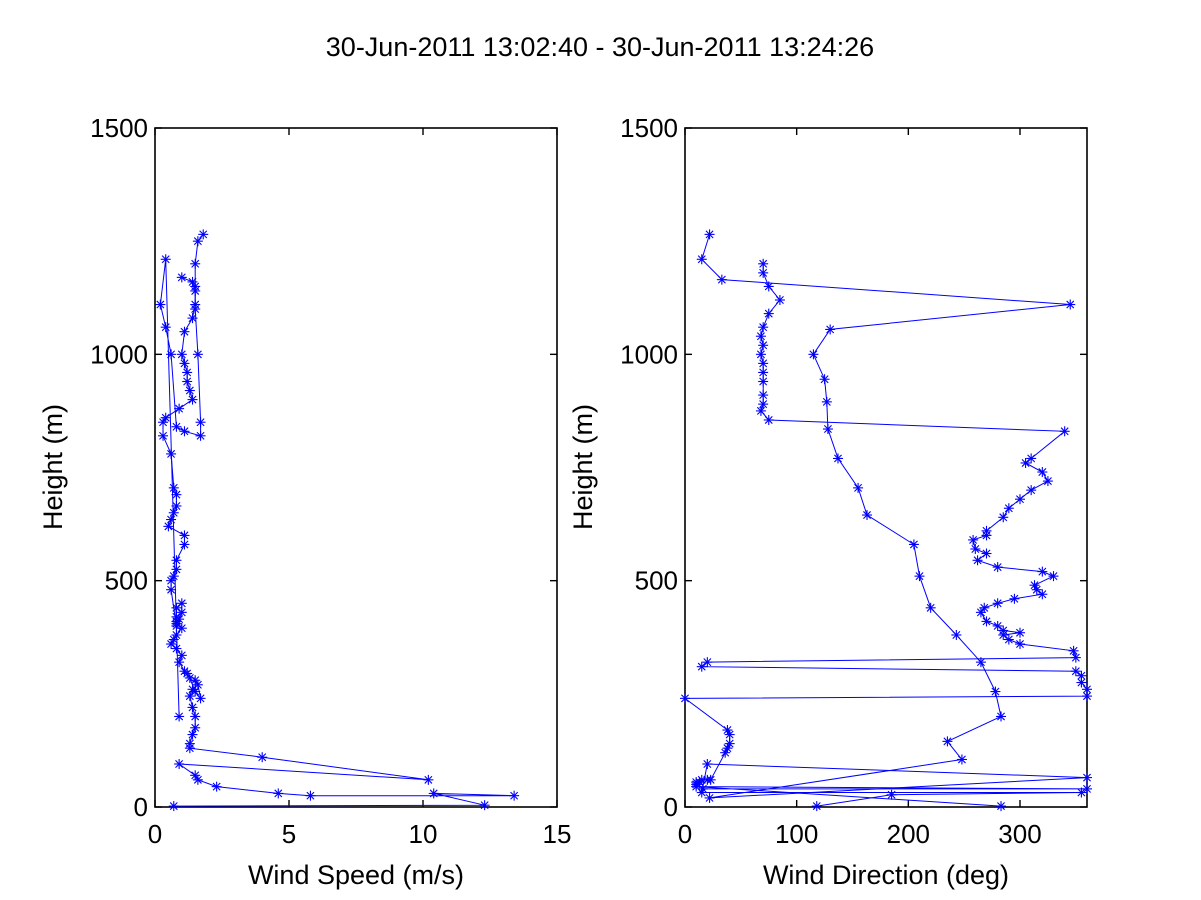  I want to click on right-ylabel: Height (m), so click(583, 467).